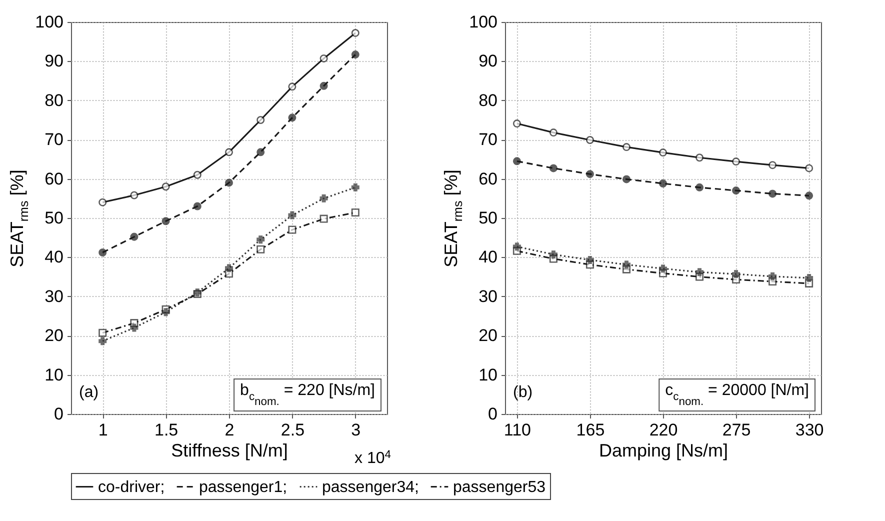 This screenshot has height=521, width=885. I want to click on x-tick-label: 330, so click(809, 430).